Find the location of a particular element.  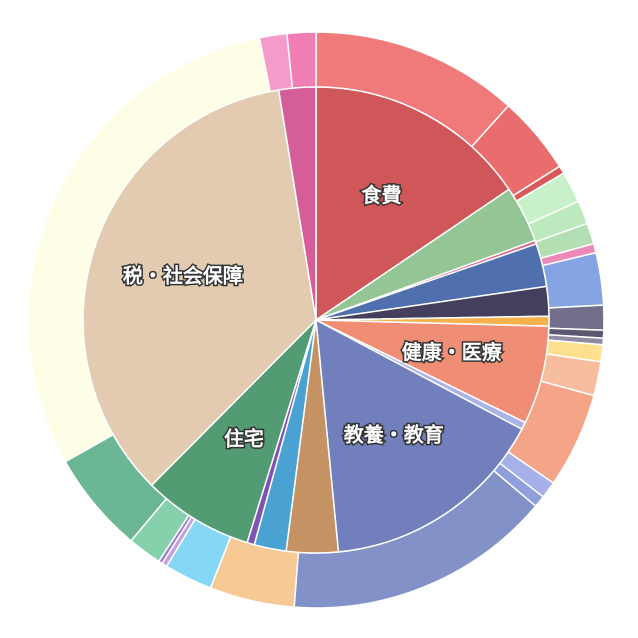

slice-label-0: 食費 is located at coordinates (382, 195).